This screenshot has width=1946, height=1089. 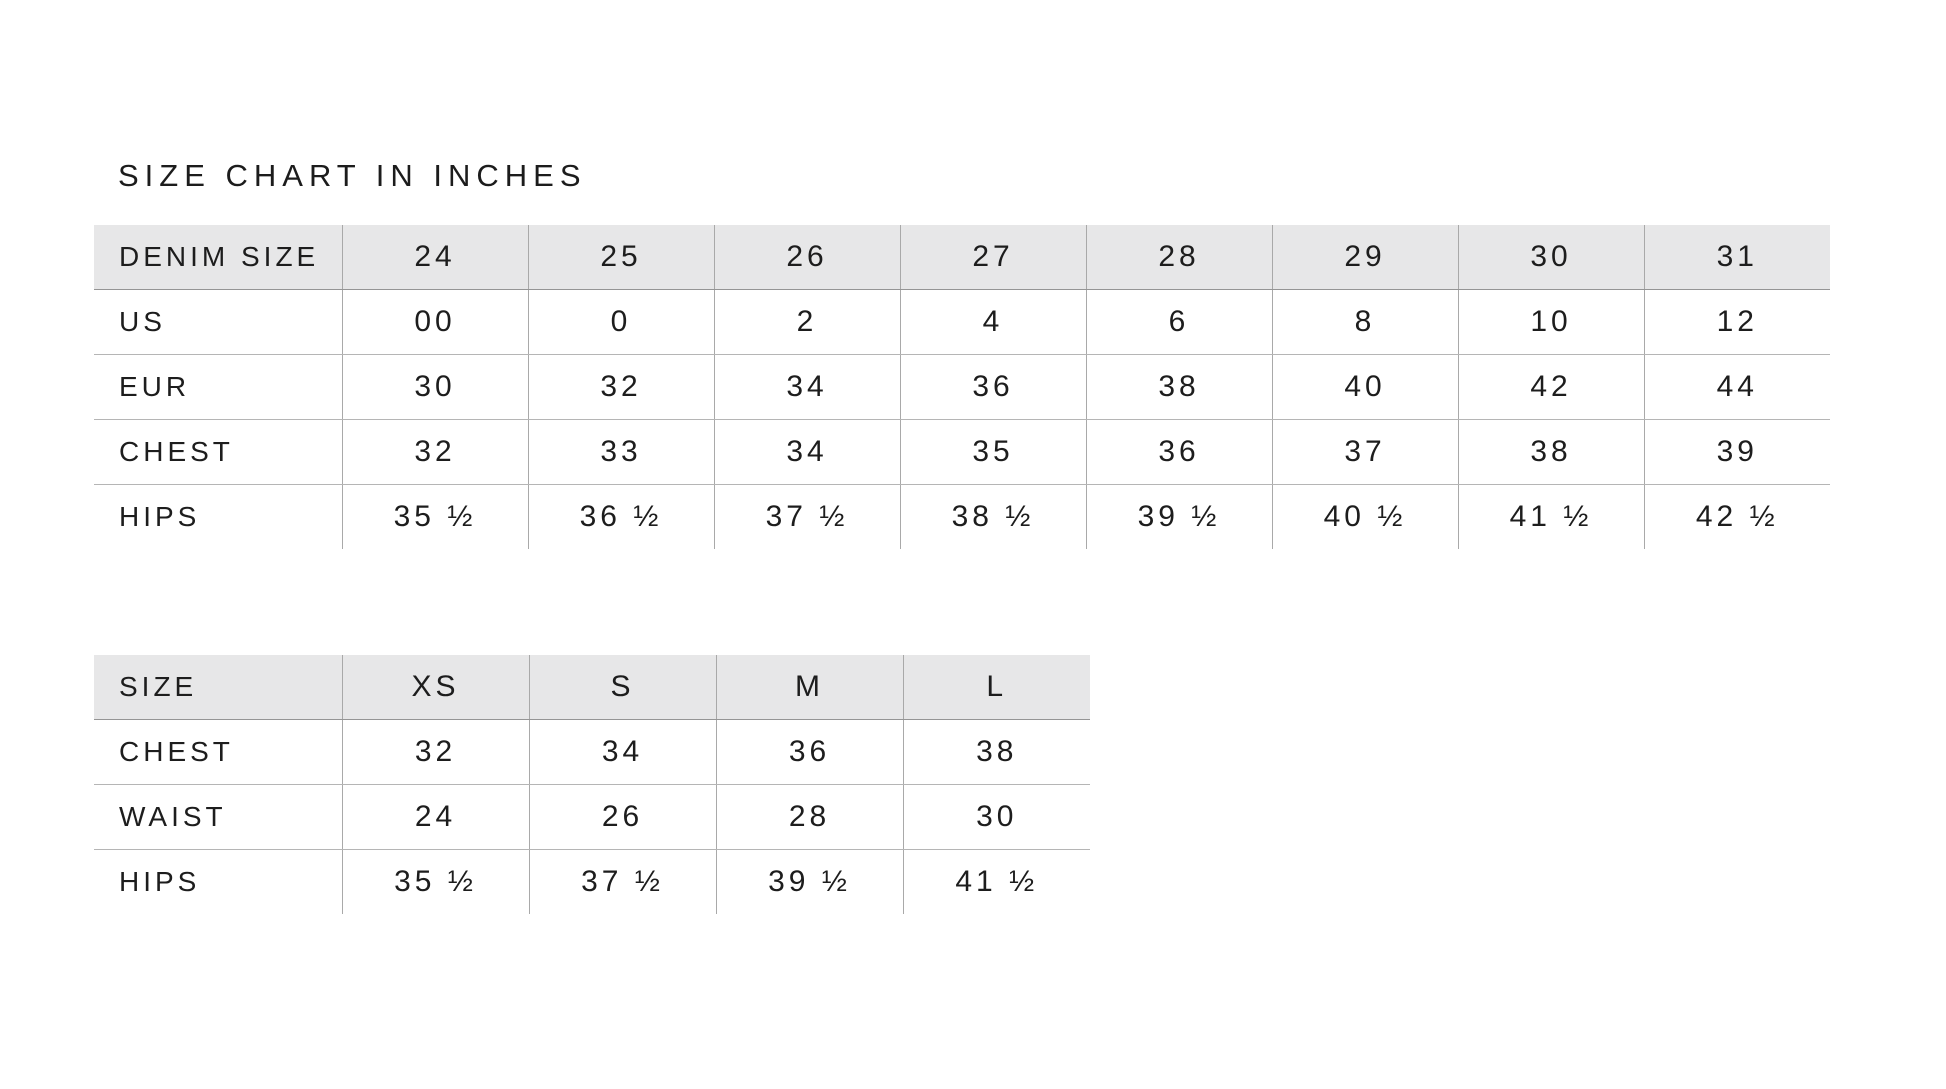 What do you see at coordinates (435, 257) in the screenshot?
I see `header-cell: 24` at bounding box center [435, 257].